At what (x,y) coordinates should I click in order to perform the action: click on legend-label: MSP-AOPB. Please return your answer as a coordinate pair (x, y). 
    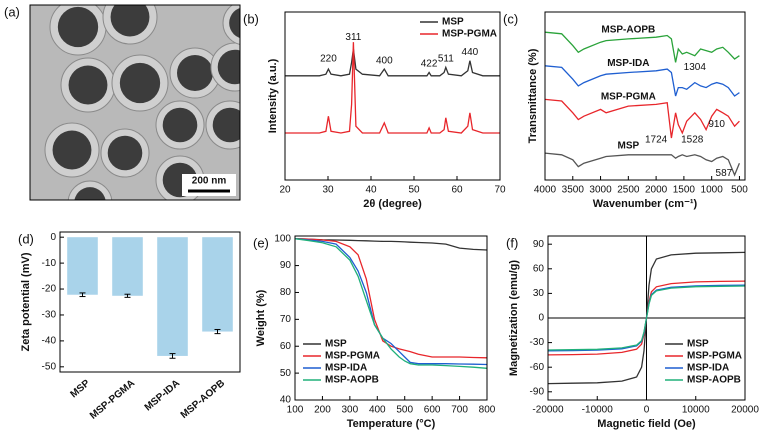
    Looking at the image, I should click on (714, 380).